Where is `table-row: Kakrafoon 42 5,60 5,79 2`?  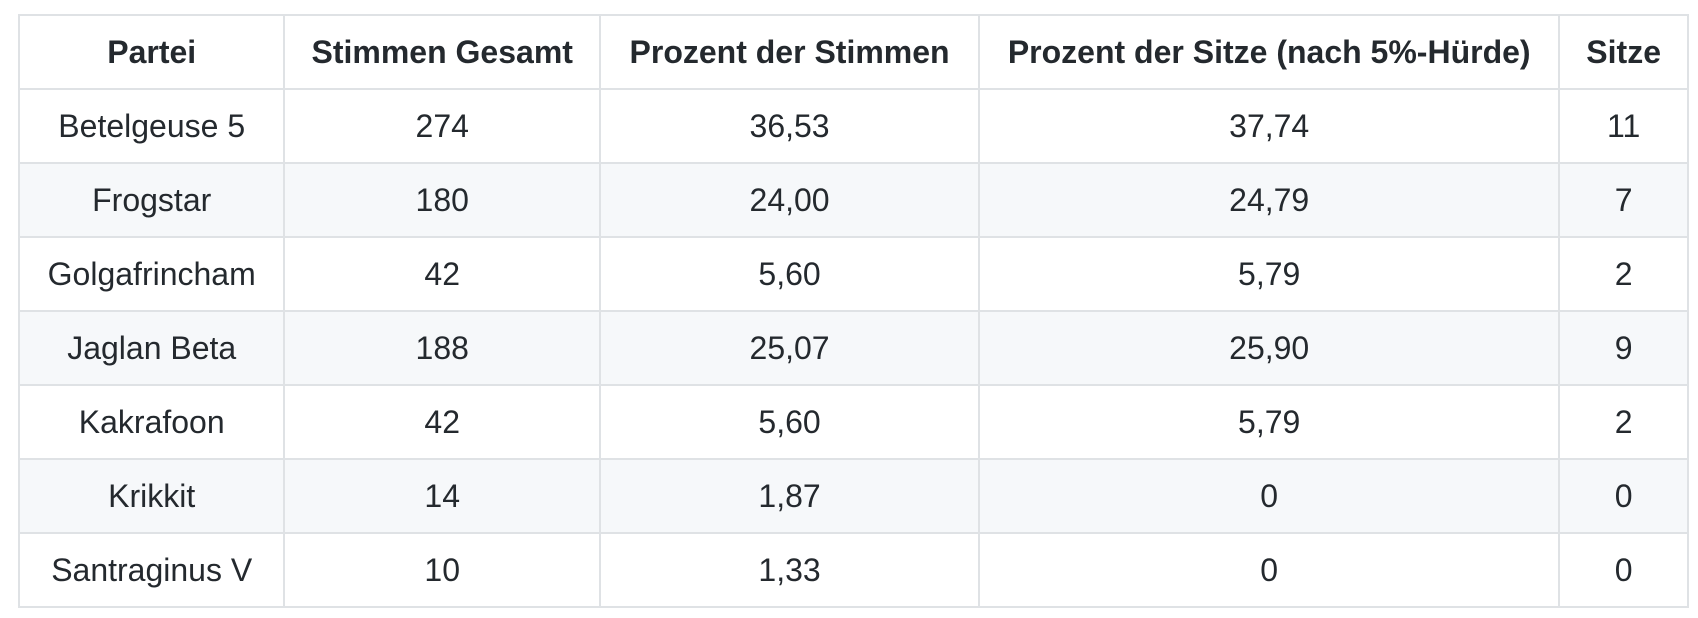
table-row: Kakrafoon 42 5,60 5,79 2 is located at coordinates (853, 422).